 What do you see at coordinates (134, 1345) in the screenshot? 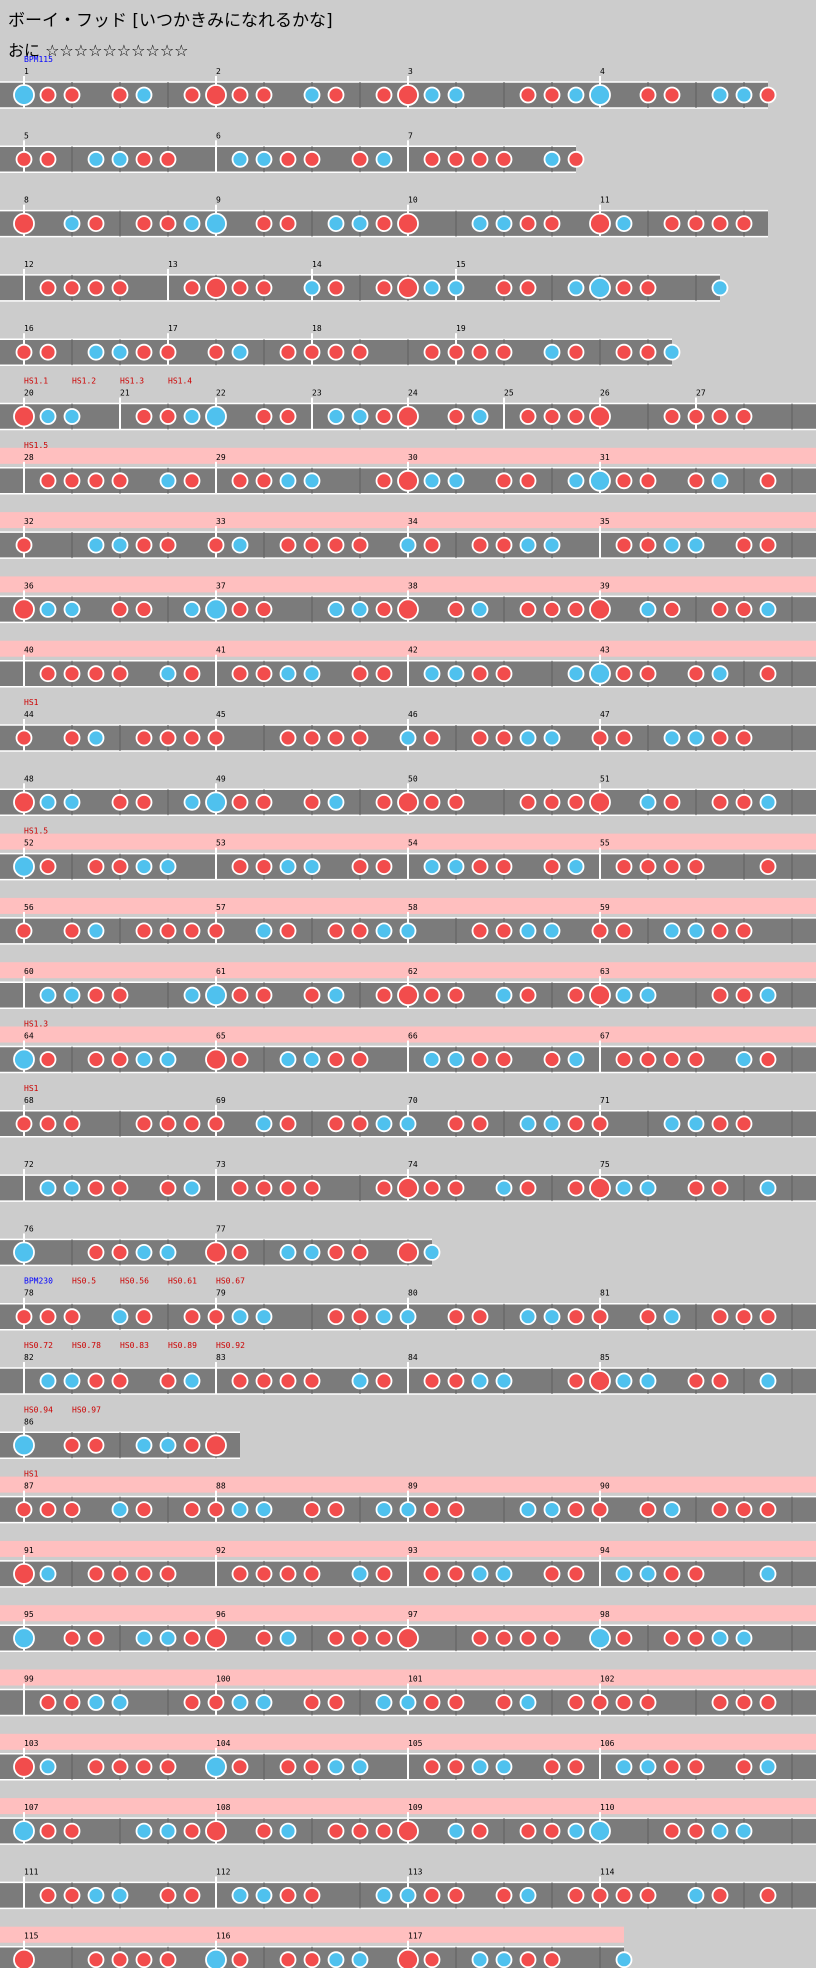
I see `speed-change-label: HS0.83` at bounding box center [134, 1345].